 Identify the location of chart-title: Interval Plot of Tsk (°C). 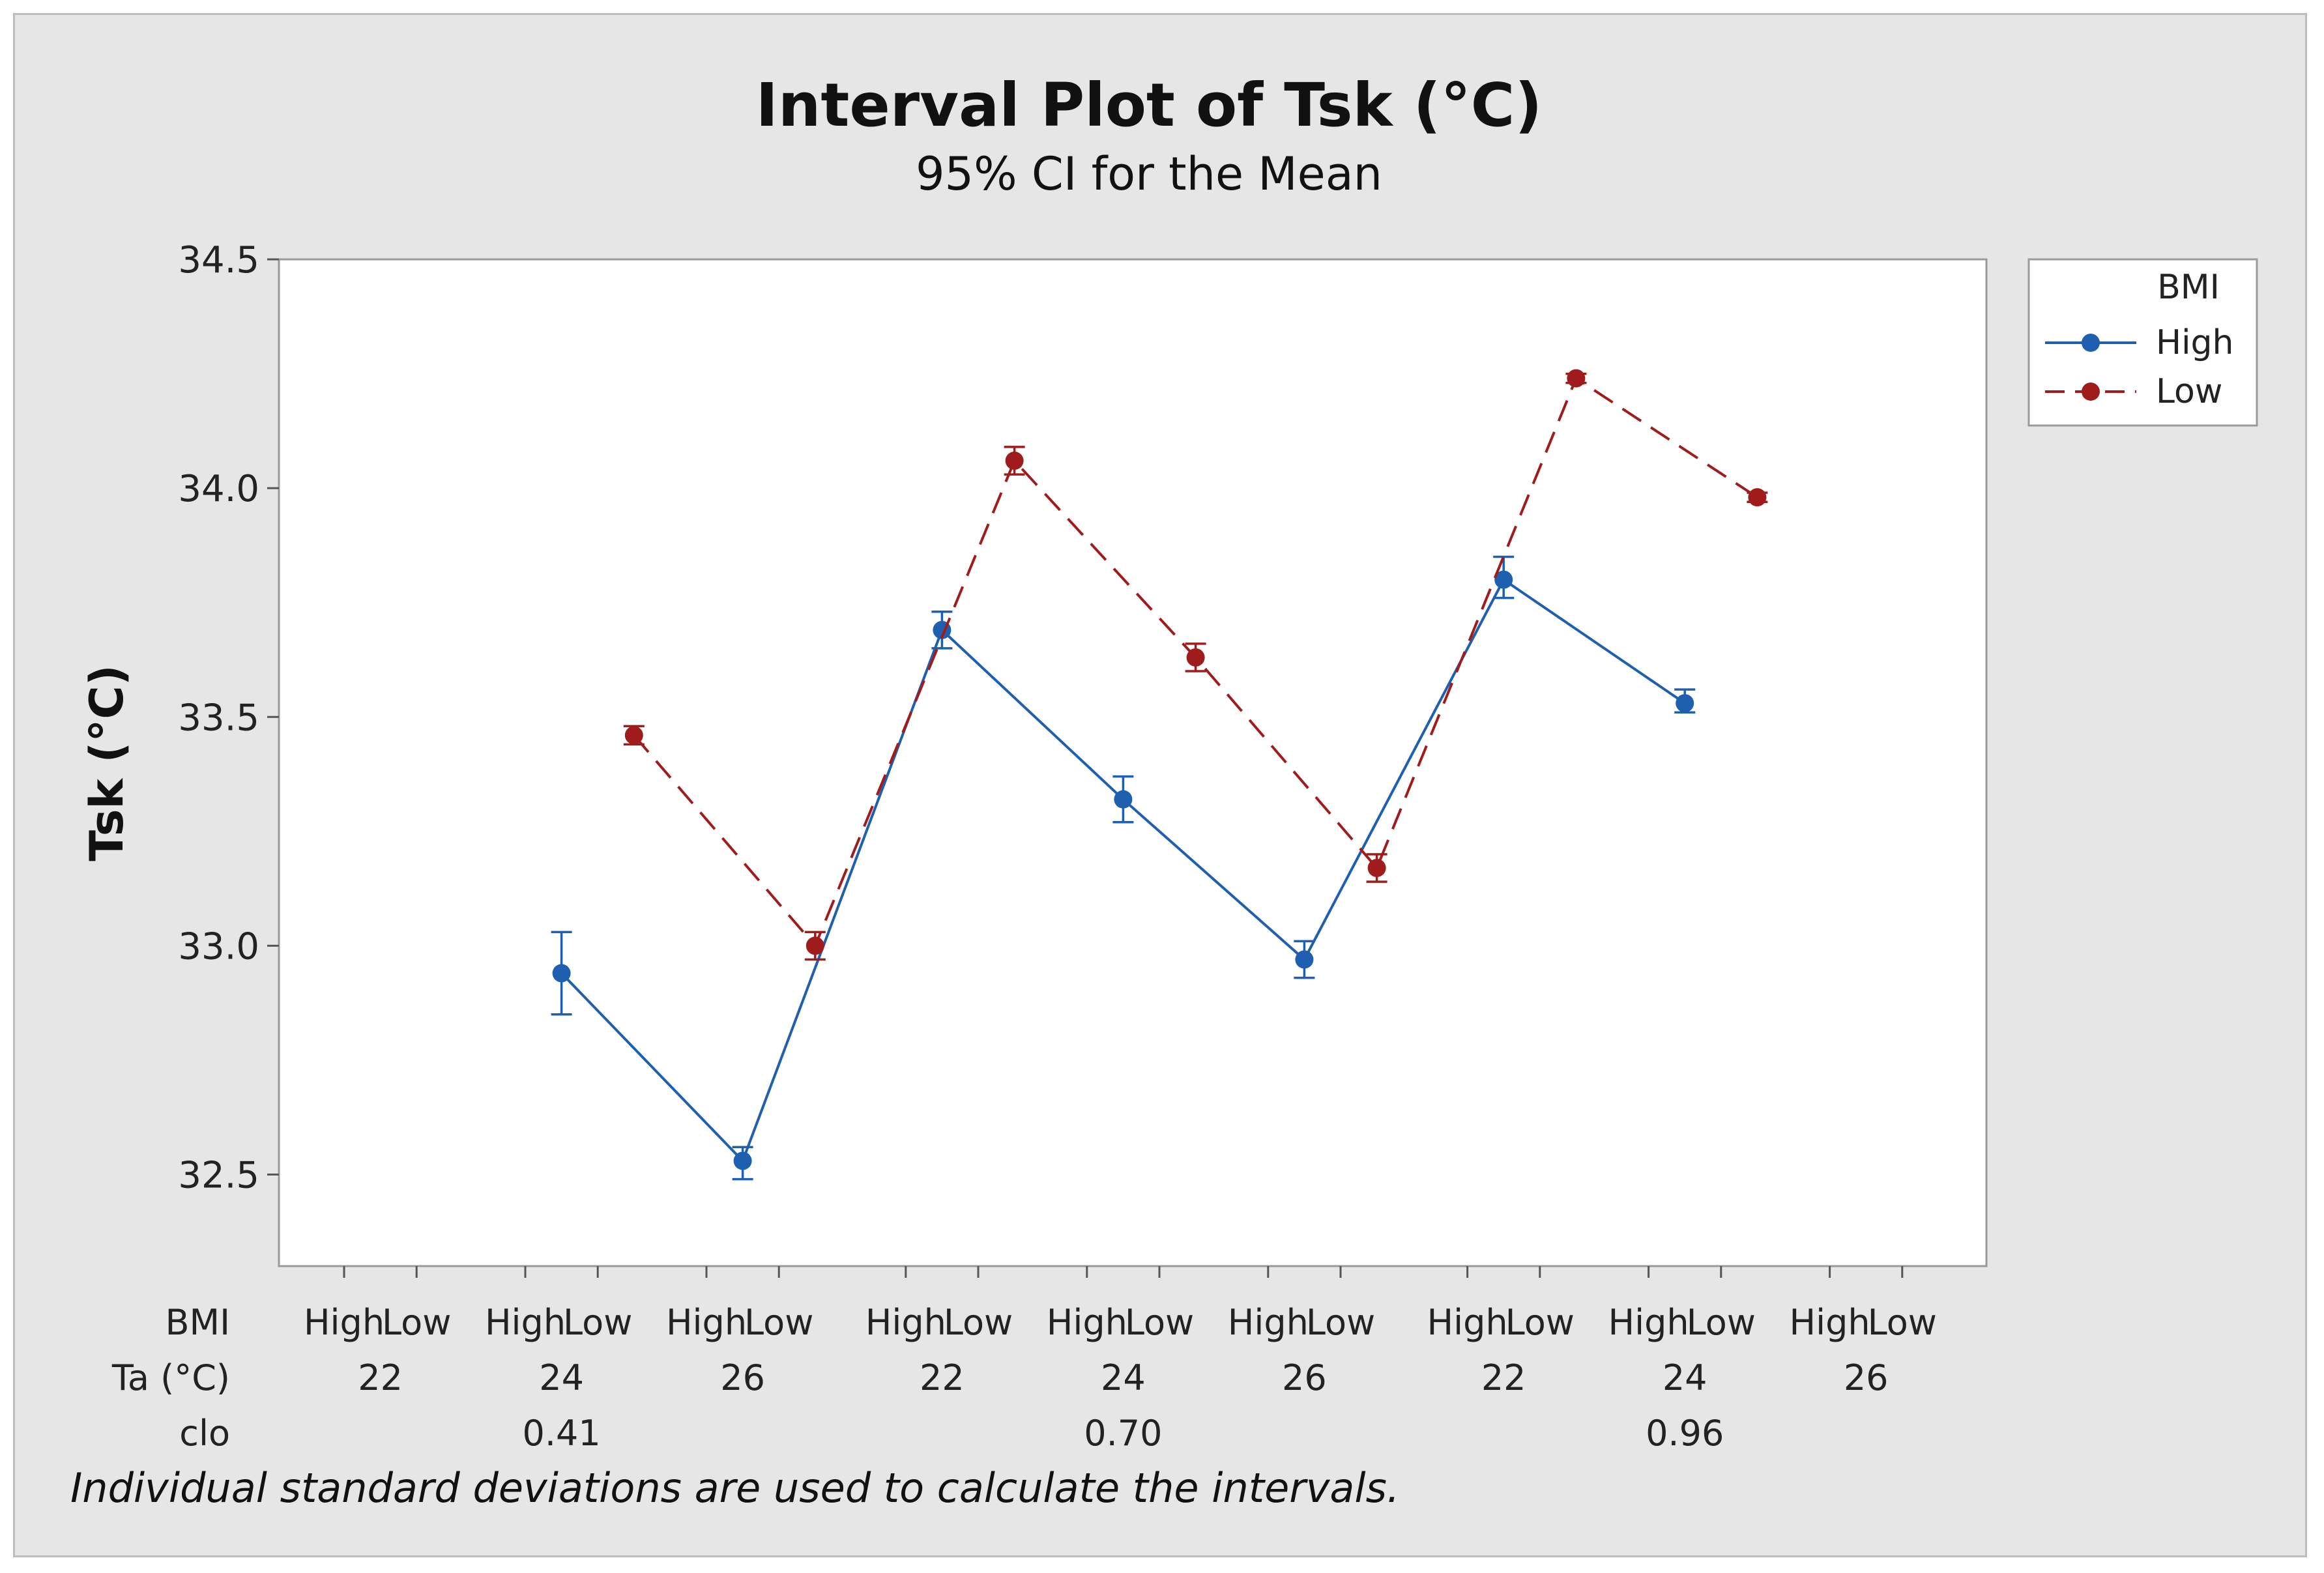
(1149, 105).